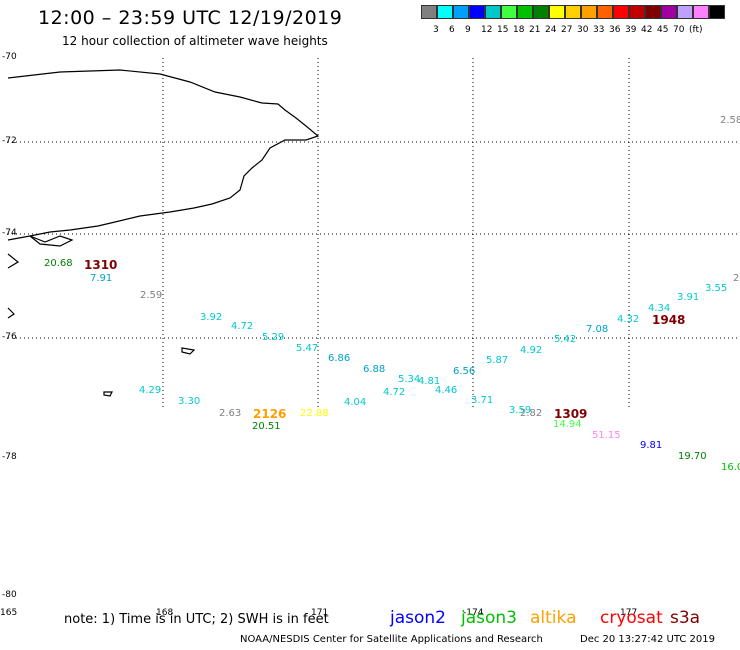 The width and height of the screenshot is (740, 650). I want to click on wave-height-label: 4.04, so click(355, 402).